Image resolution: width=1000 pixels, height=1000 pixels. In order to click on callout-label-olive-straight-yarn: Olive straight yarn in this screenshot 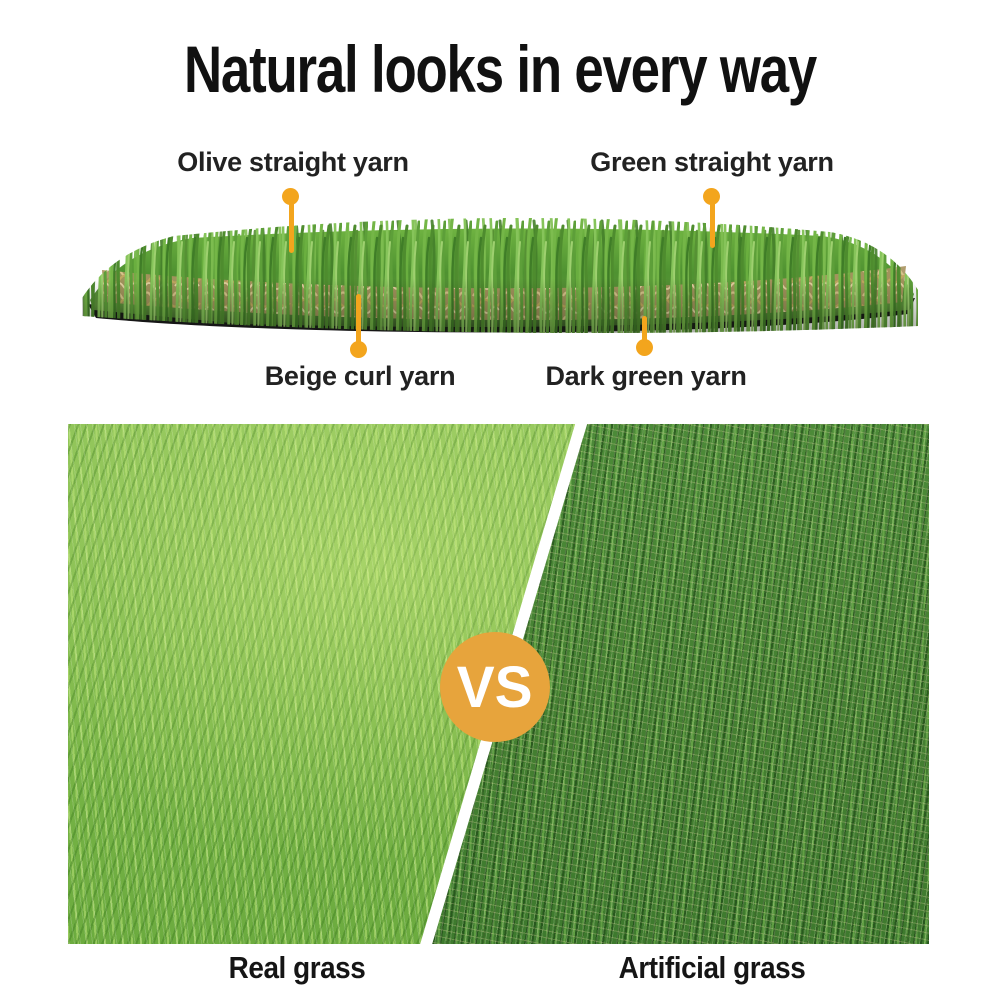, I will do `click(293, 162)`.